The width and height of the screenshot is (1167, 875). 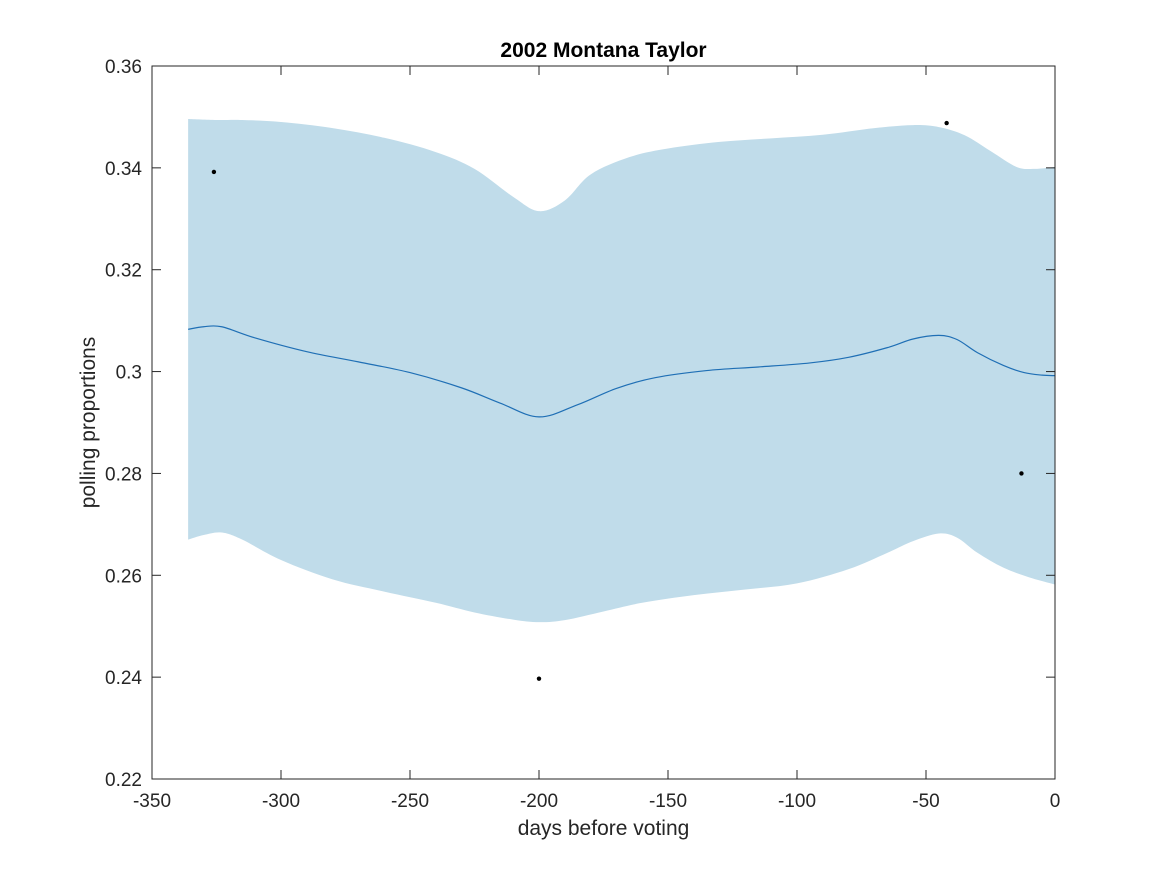 I want to click on x-tick-label: 0, so click(x=1055, y=801).